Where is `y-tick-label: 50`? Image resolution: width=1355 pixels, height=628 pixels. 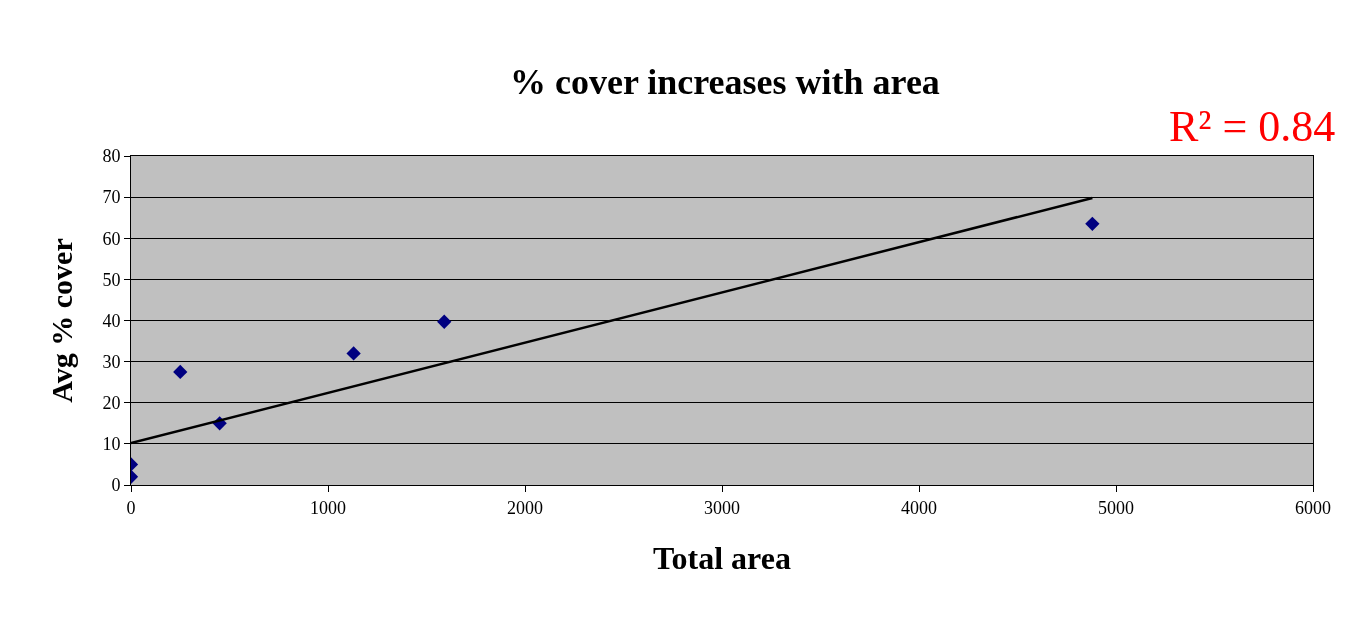 y-tick-label: 50 is located at coordinates (111, 279).